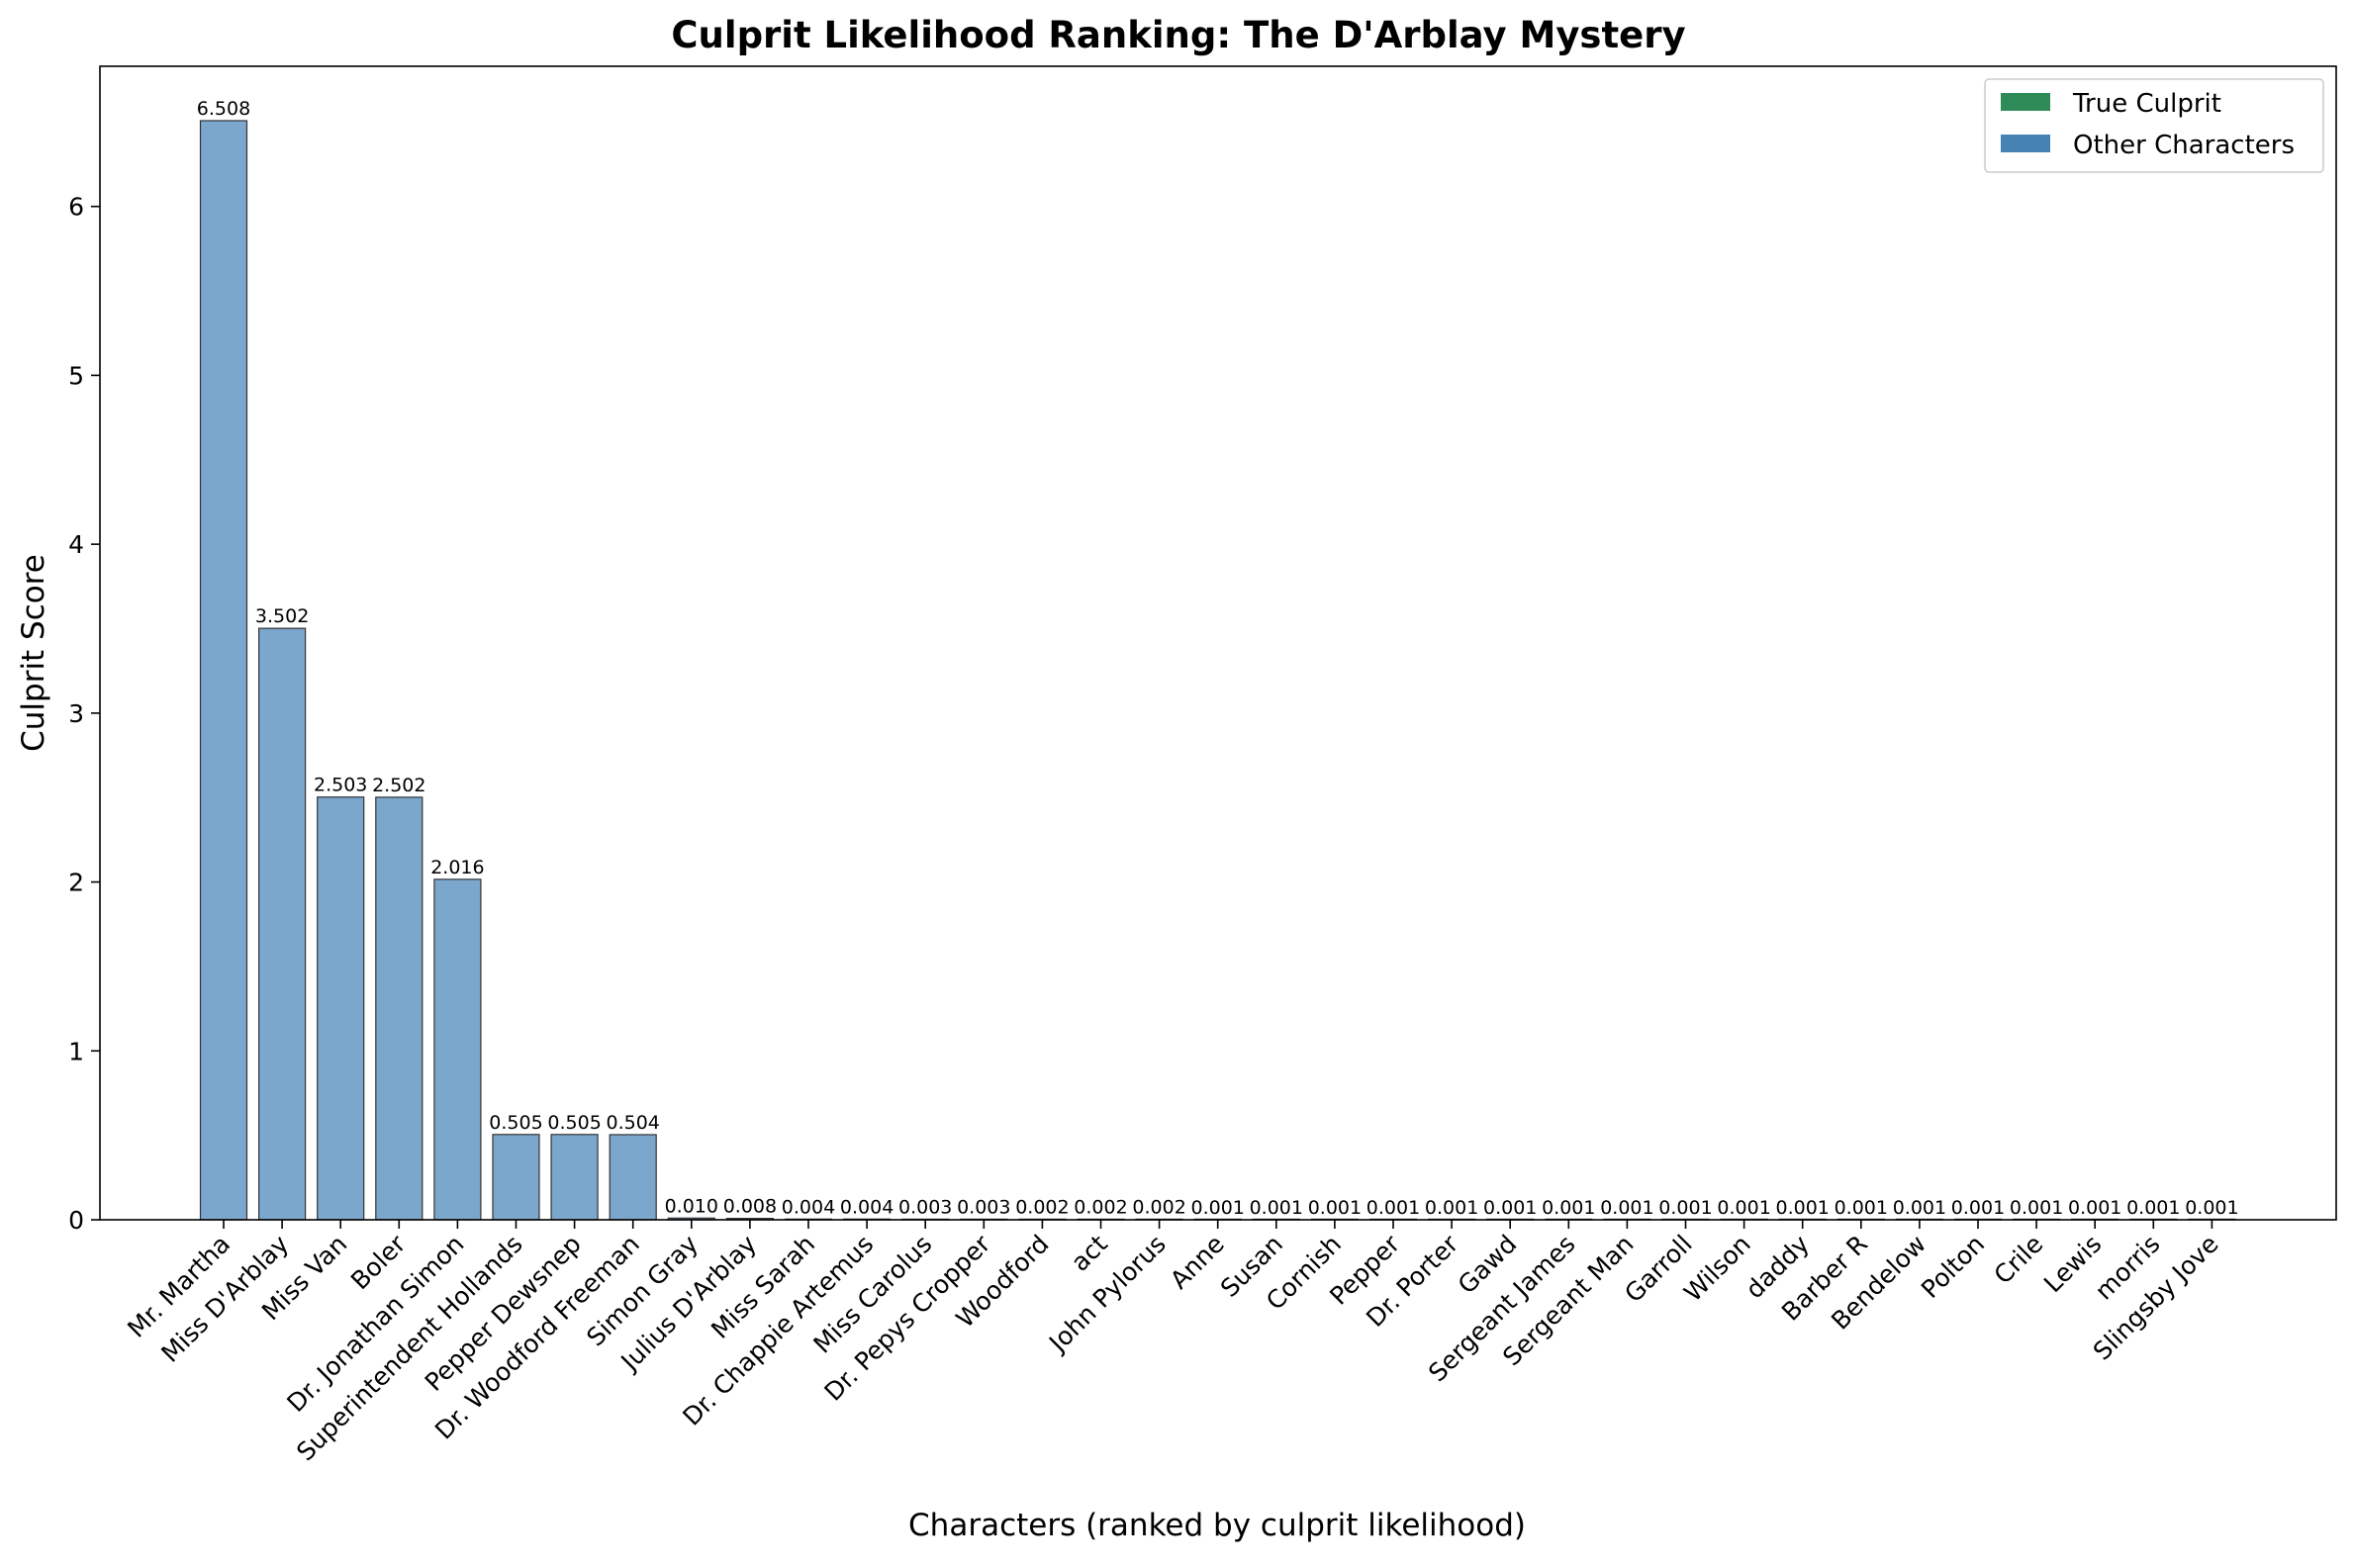  What do you see at coordinates (33, 653) in the screenshot?
I see `y-axis-label: Culprit Score` at bounding box center [33, 653].